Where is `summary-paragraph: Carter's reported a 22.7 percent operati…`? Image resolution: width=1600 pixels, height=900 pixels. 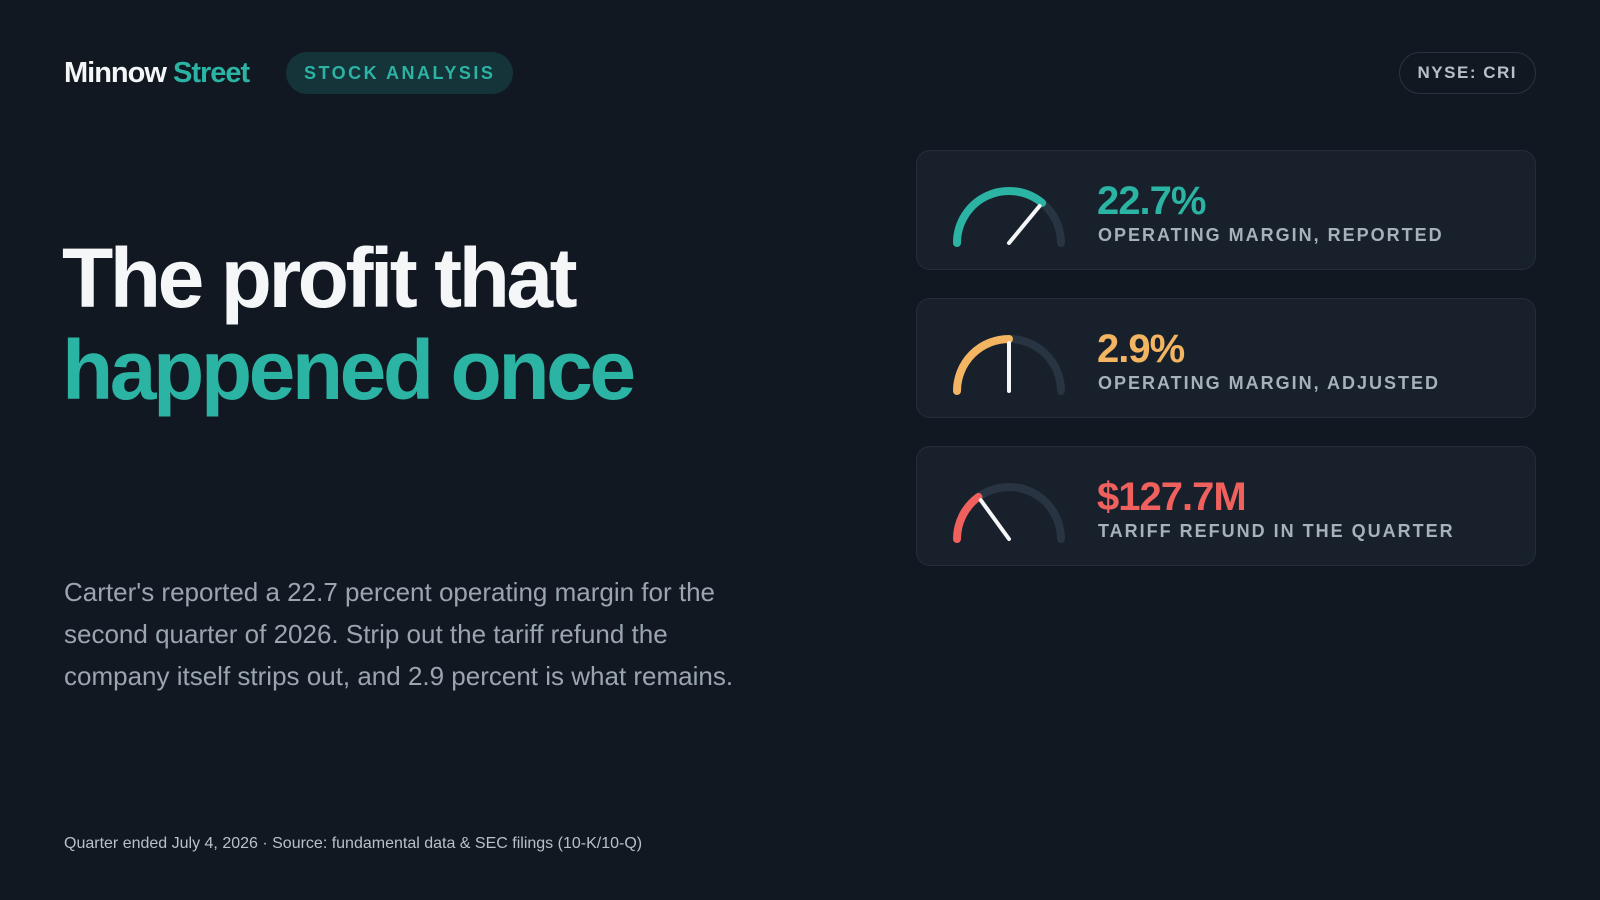 summary-paragraph: Carter's reported a 22.7 percent operati… is located at coordinates (399, 634).